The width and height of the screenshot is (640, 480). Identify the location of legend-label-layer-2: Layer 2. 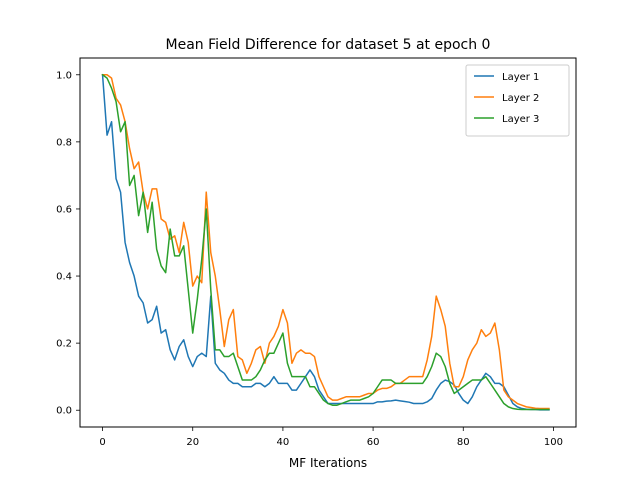
(520, 98).